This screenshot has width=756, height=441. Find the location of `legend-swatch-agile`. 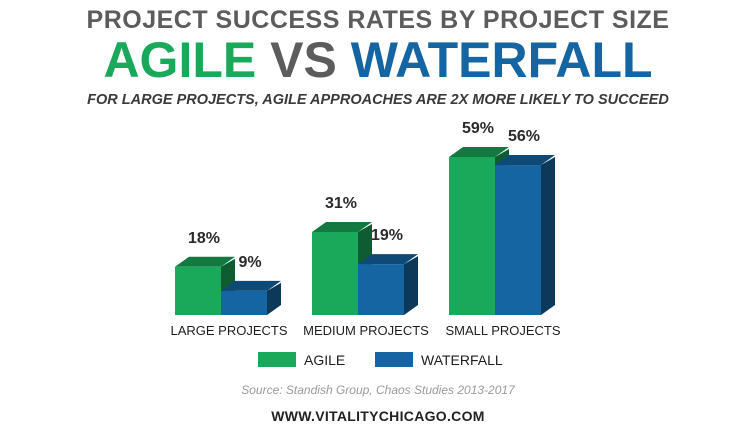

legend-swatch-agile is located at coordinates (277, 359).